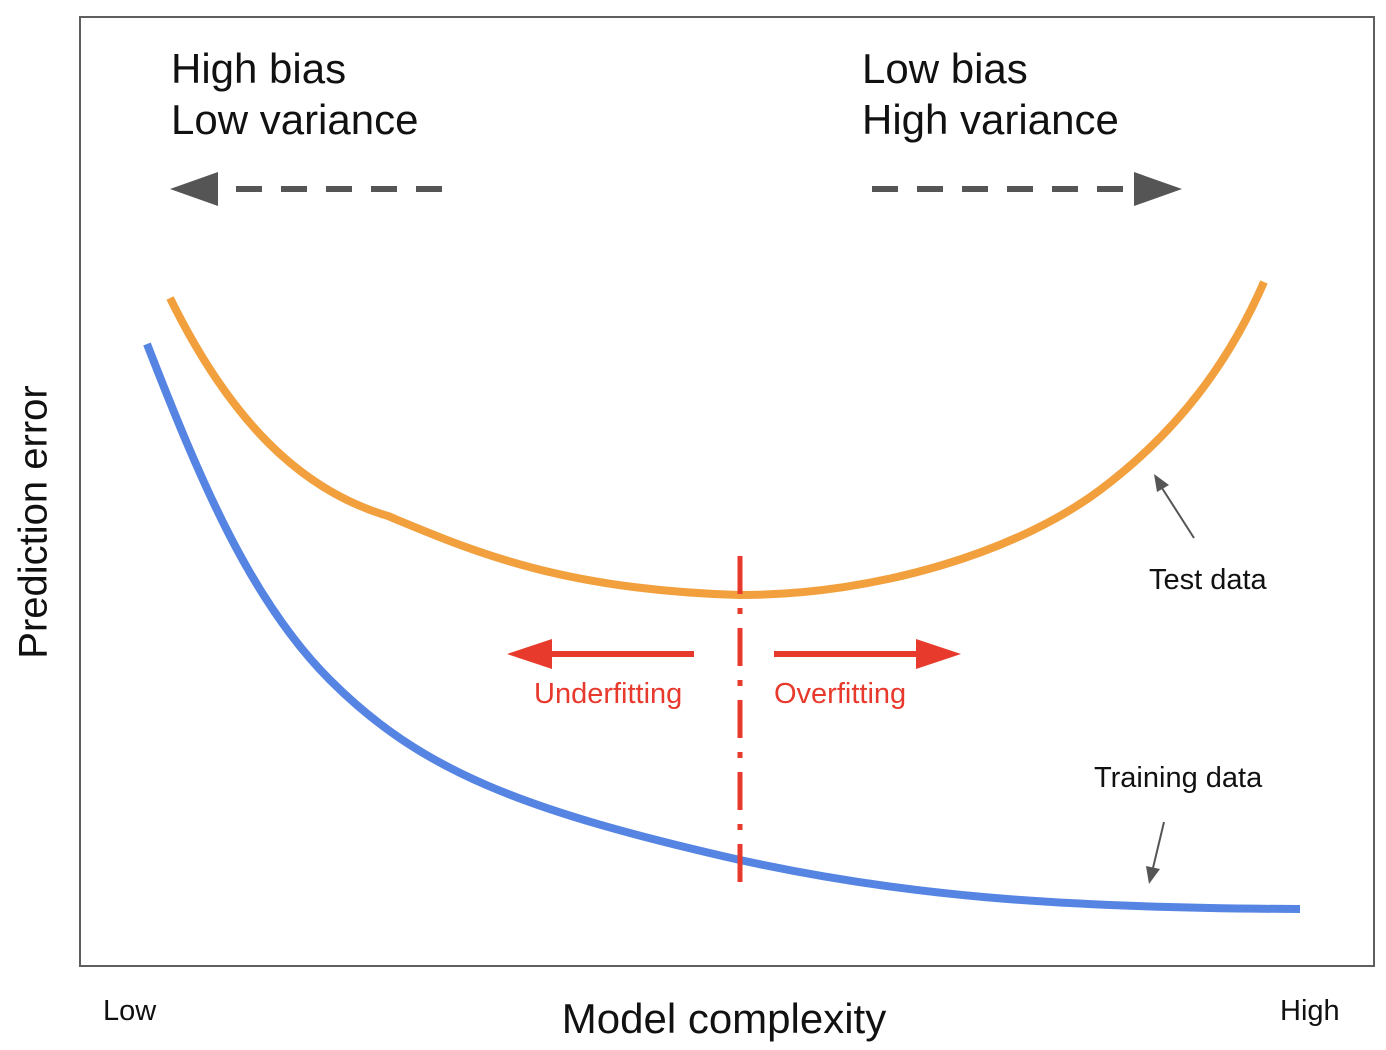  What do you see at coordinates (840, 694) in the screenshot?
I see `overfitting-label: Overfitting` at bounding box center [840, 694].